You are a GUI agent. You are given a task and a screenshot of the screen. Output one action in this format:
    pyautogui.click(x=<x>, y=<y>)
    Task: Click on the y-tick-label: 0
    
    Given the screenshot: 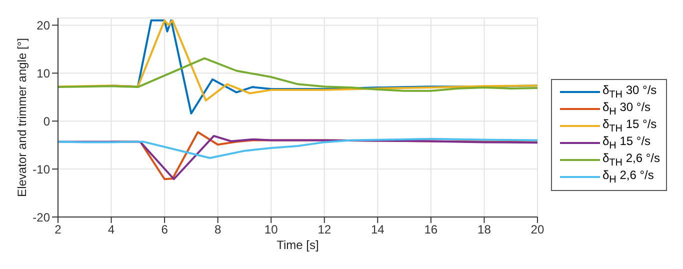 What is the action you would take?
    pyautogui.click(x=46, y=121)
    